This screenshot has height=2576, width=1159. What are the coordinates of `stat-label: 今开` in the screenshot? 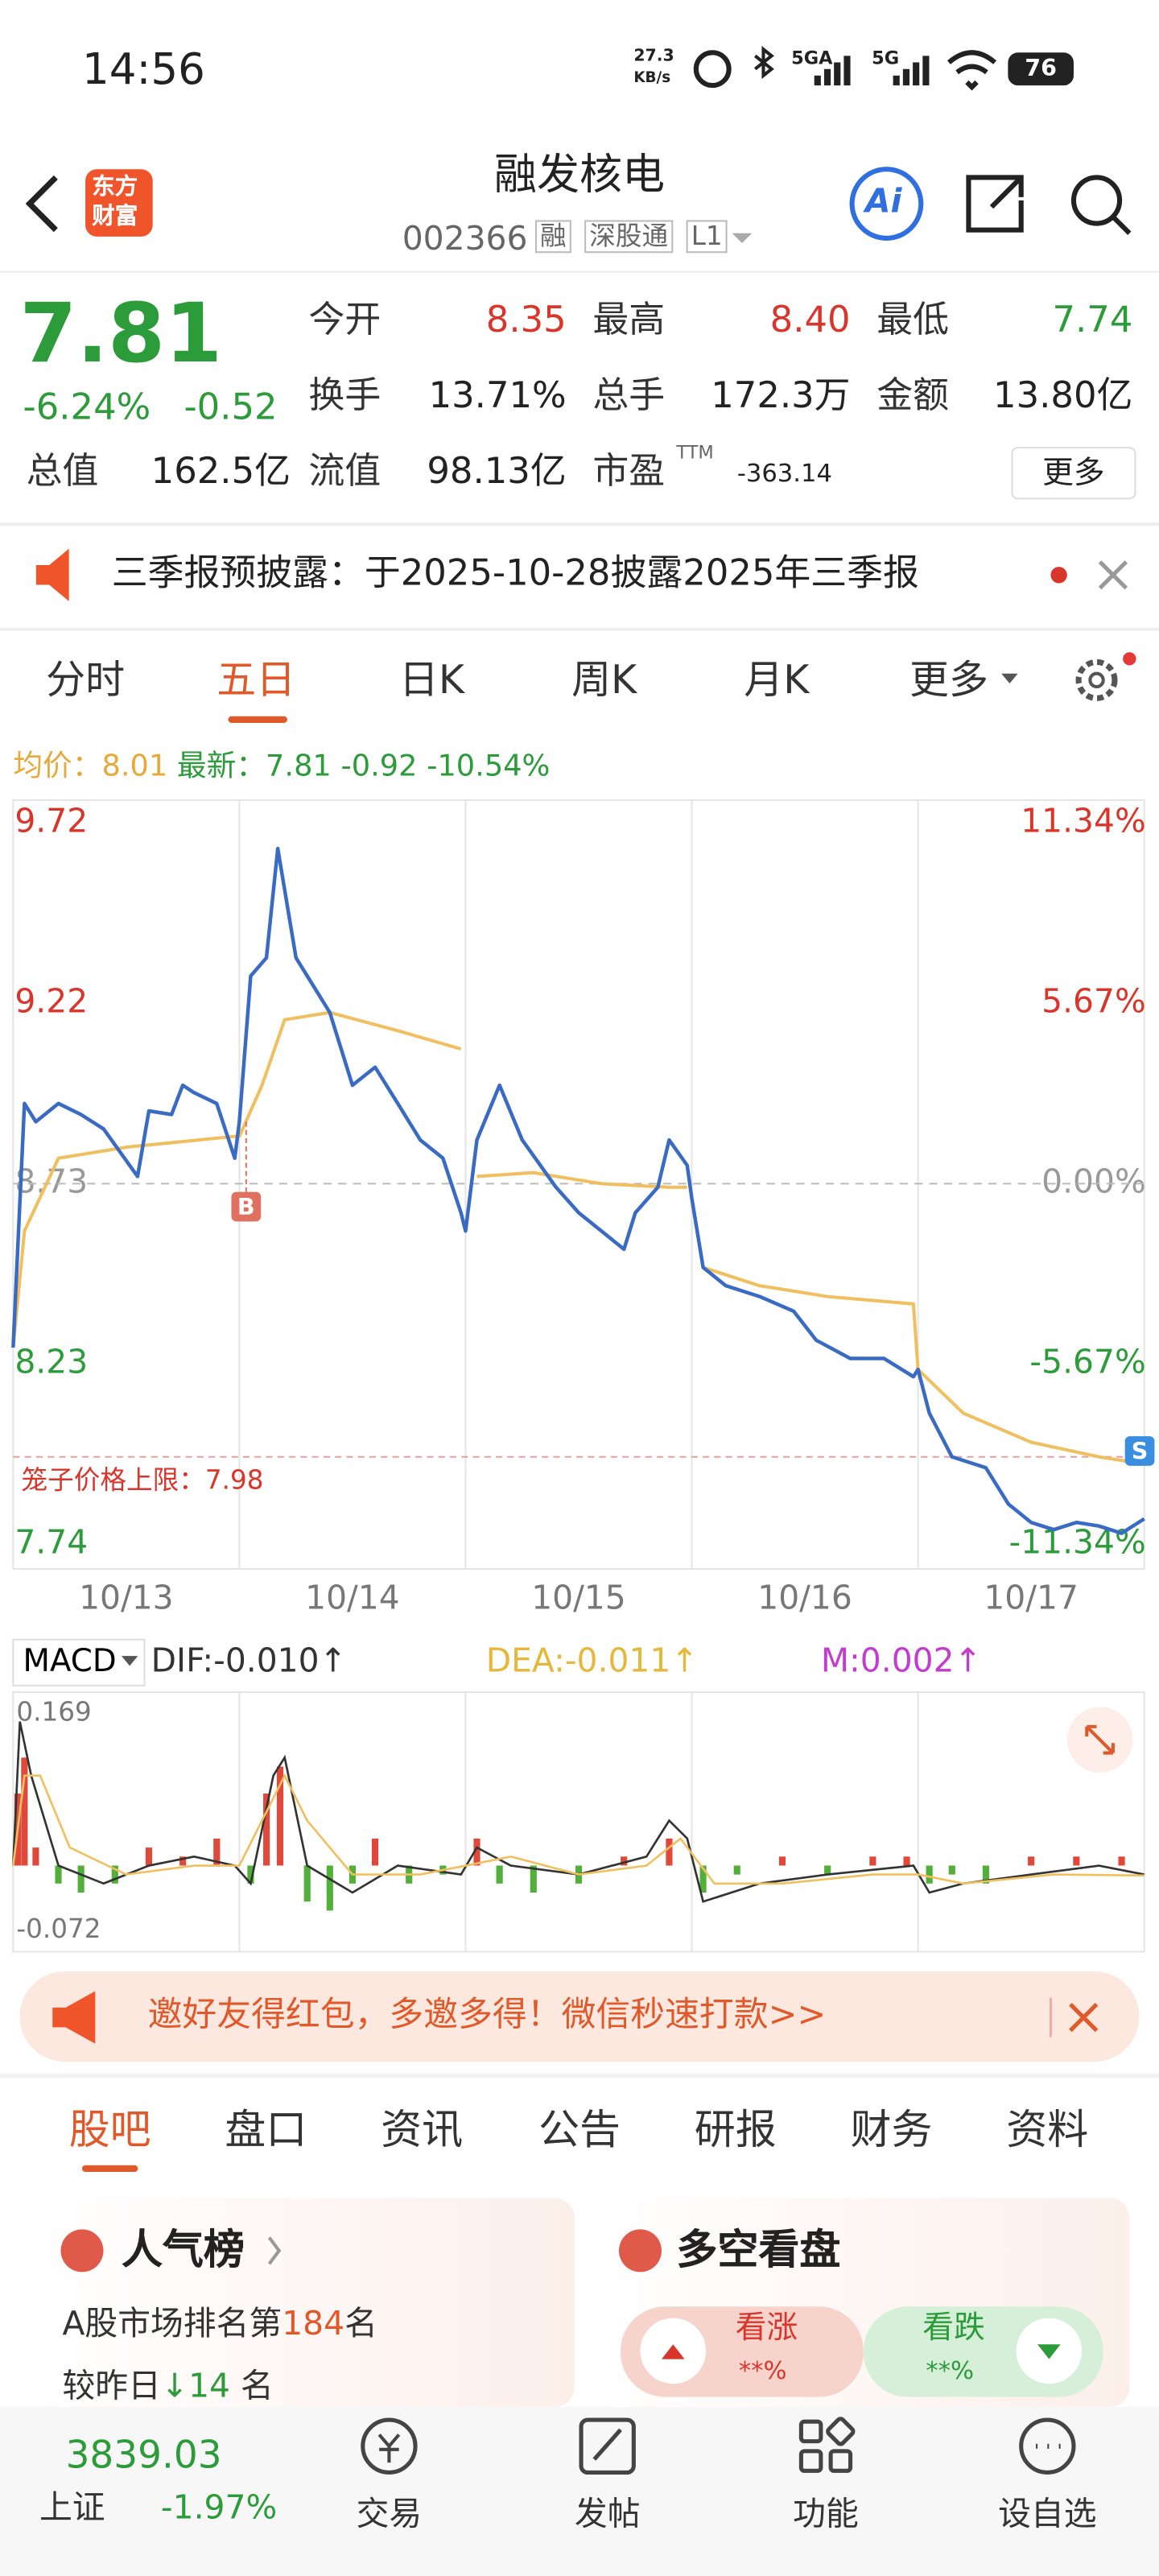 It's located at (345, 321).